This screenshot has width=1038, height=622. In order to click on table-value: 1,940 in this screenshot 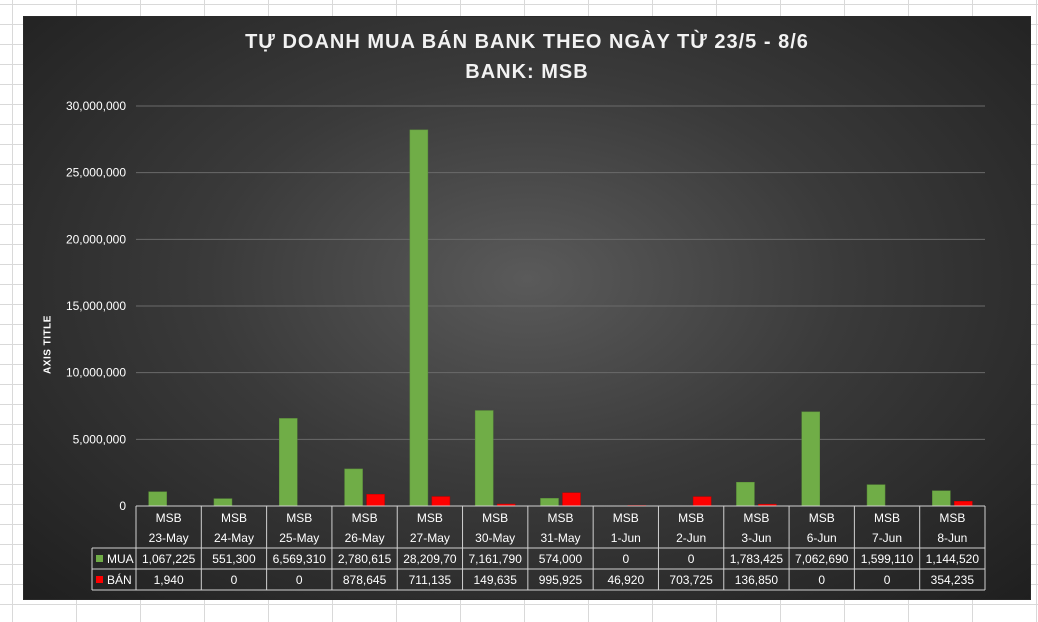, I will do `click(169, 580)`.